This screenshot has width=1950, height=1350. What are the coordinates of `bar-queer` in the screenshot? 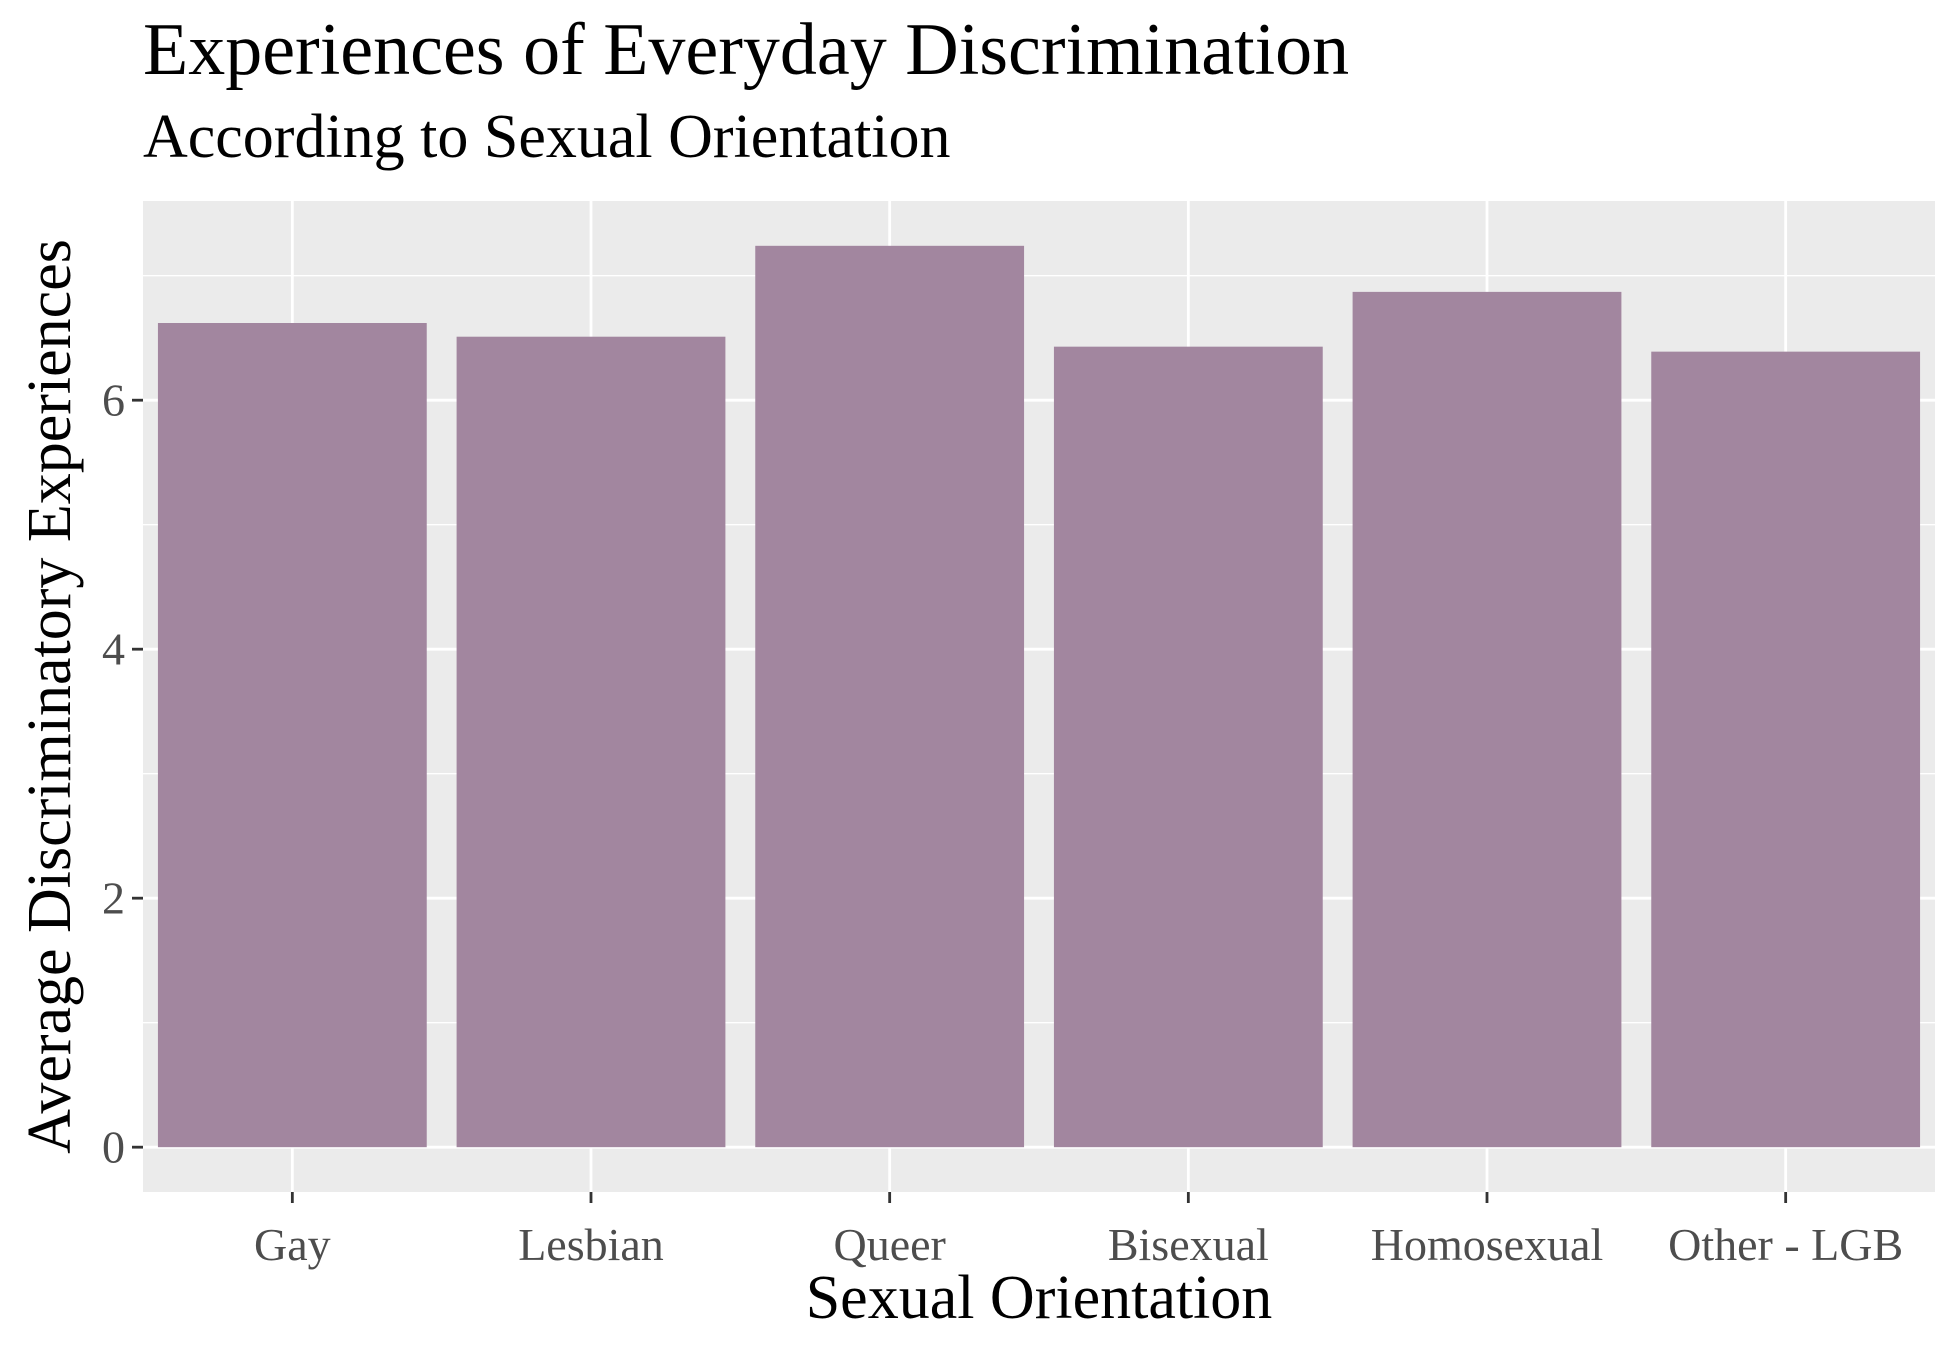 It's located at (890, 696).